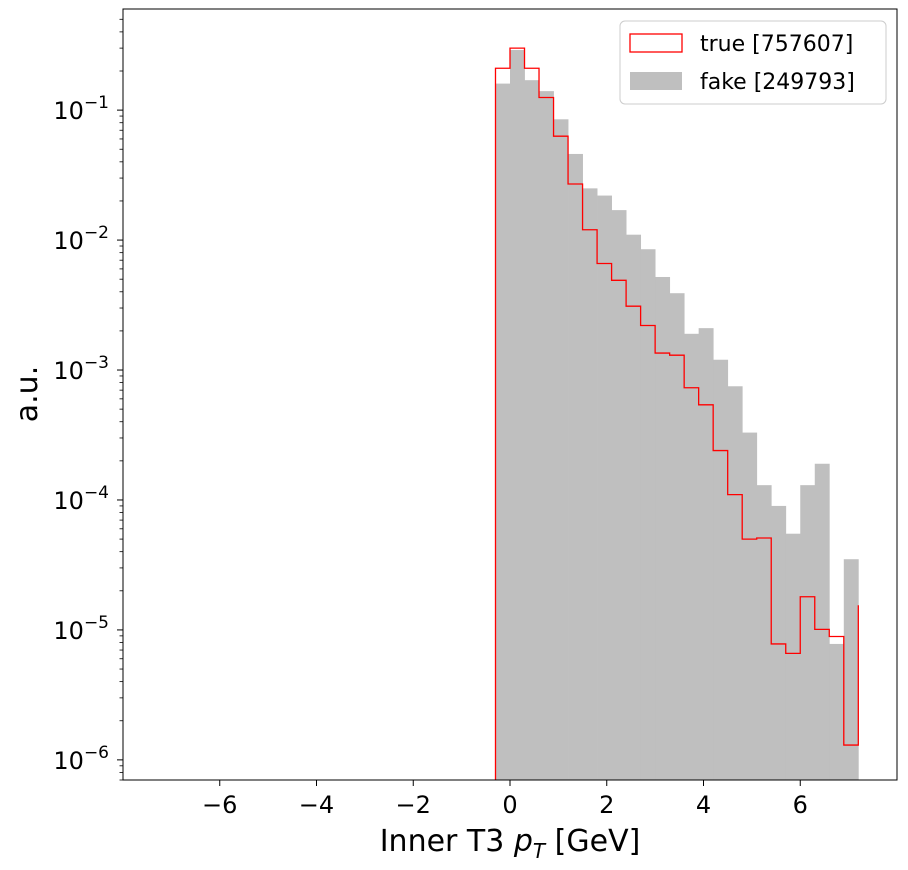 The width and height of the screenshot is (908, 870). What do you see at coordinates (776, 44) in the screenshot?
I see `legend-label-true: true [757607]` at bounding box center [776, 44].